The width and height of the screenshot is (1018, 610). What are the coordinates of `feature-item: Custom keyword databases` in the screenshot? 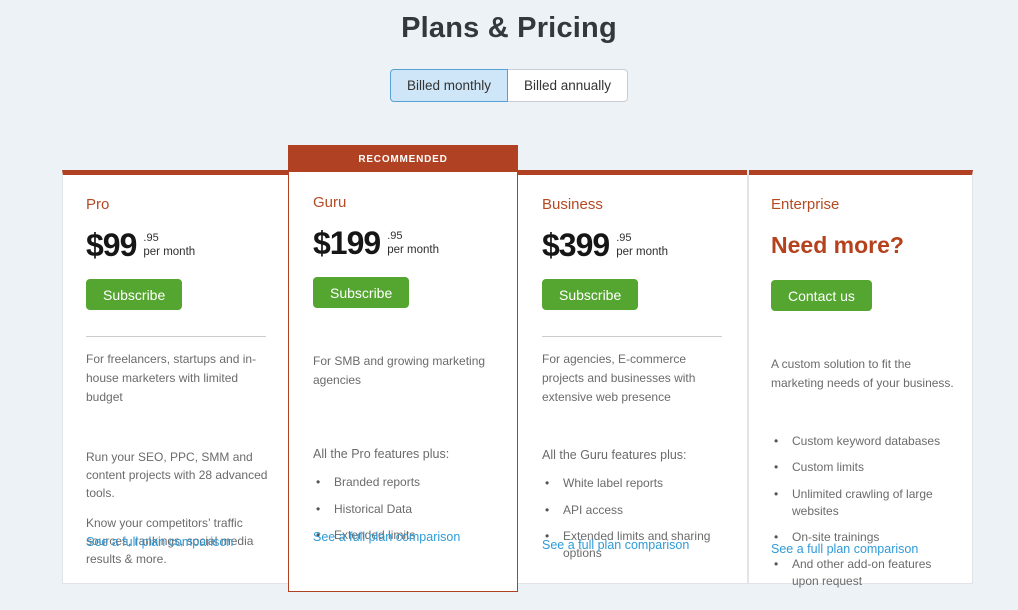 It's located at (862, 442).